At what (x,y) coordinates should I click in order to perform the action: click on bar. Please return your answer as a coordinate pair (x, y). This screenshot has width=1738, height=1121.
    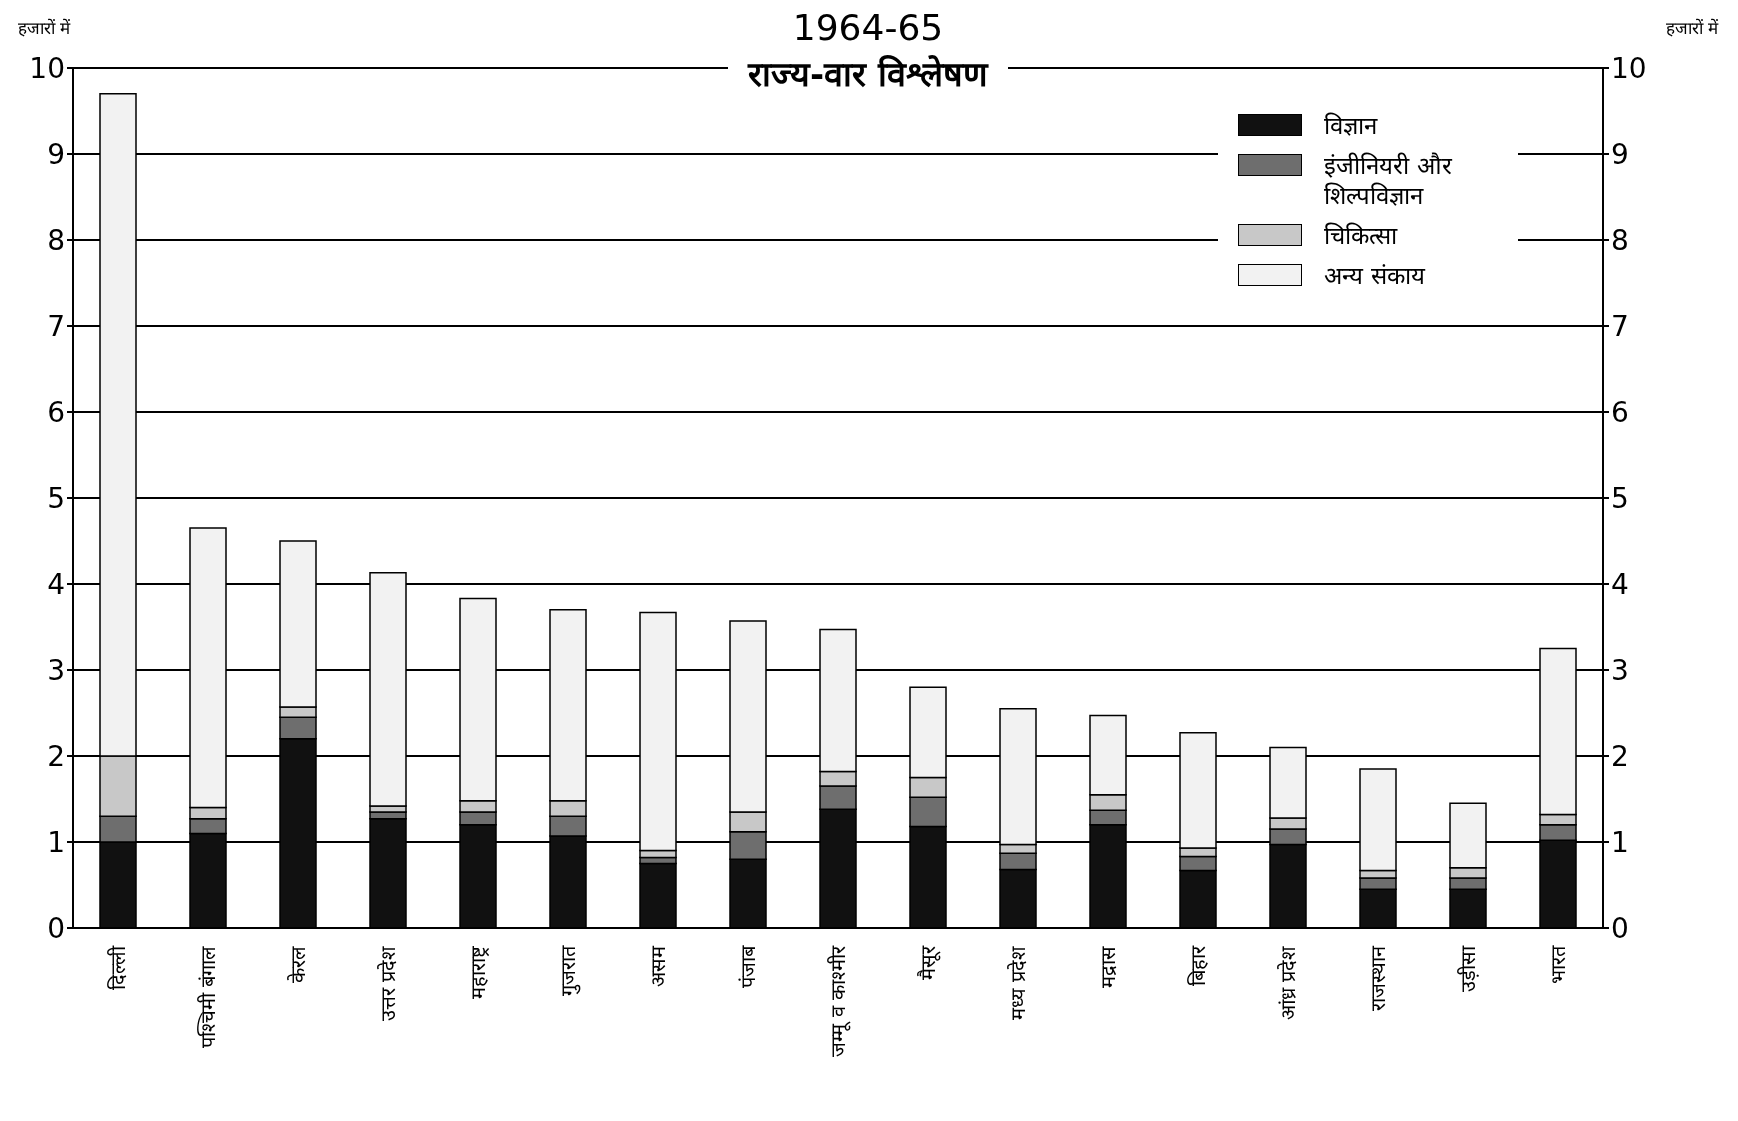
    Looking at the image, I should click on (658, 895).